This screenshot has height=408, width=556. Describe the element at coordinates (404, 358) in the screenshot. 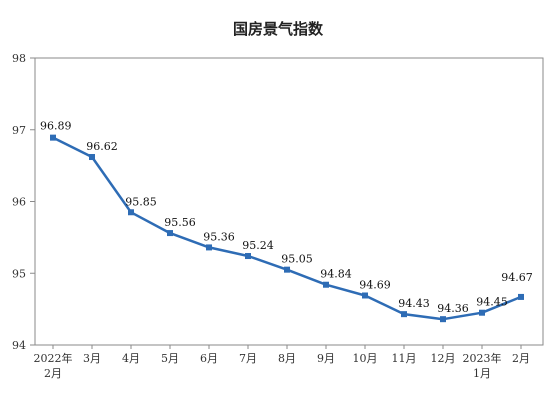

I see `x-tick-label: 11月` at that location.